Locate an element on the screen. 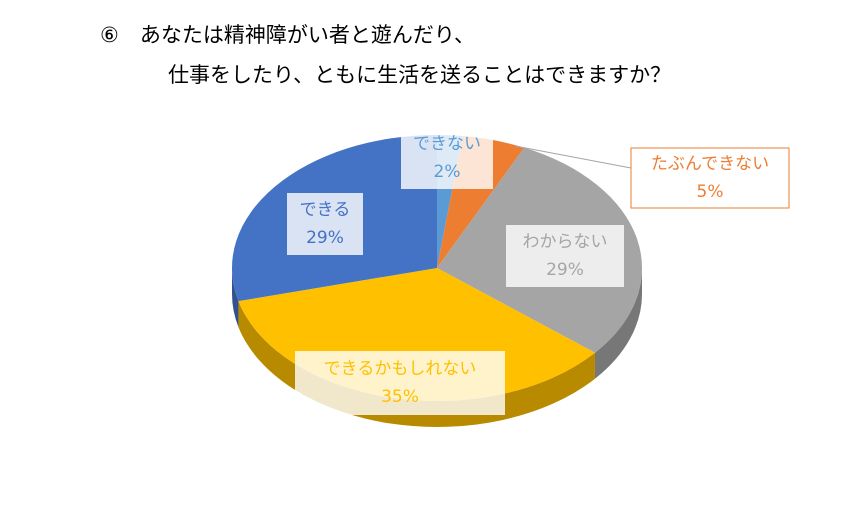  category-label: できない is located at coordinates (447, 144).